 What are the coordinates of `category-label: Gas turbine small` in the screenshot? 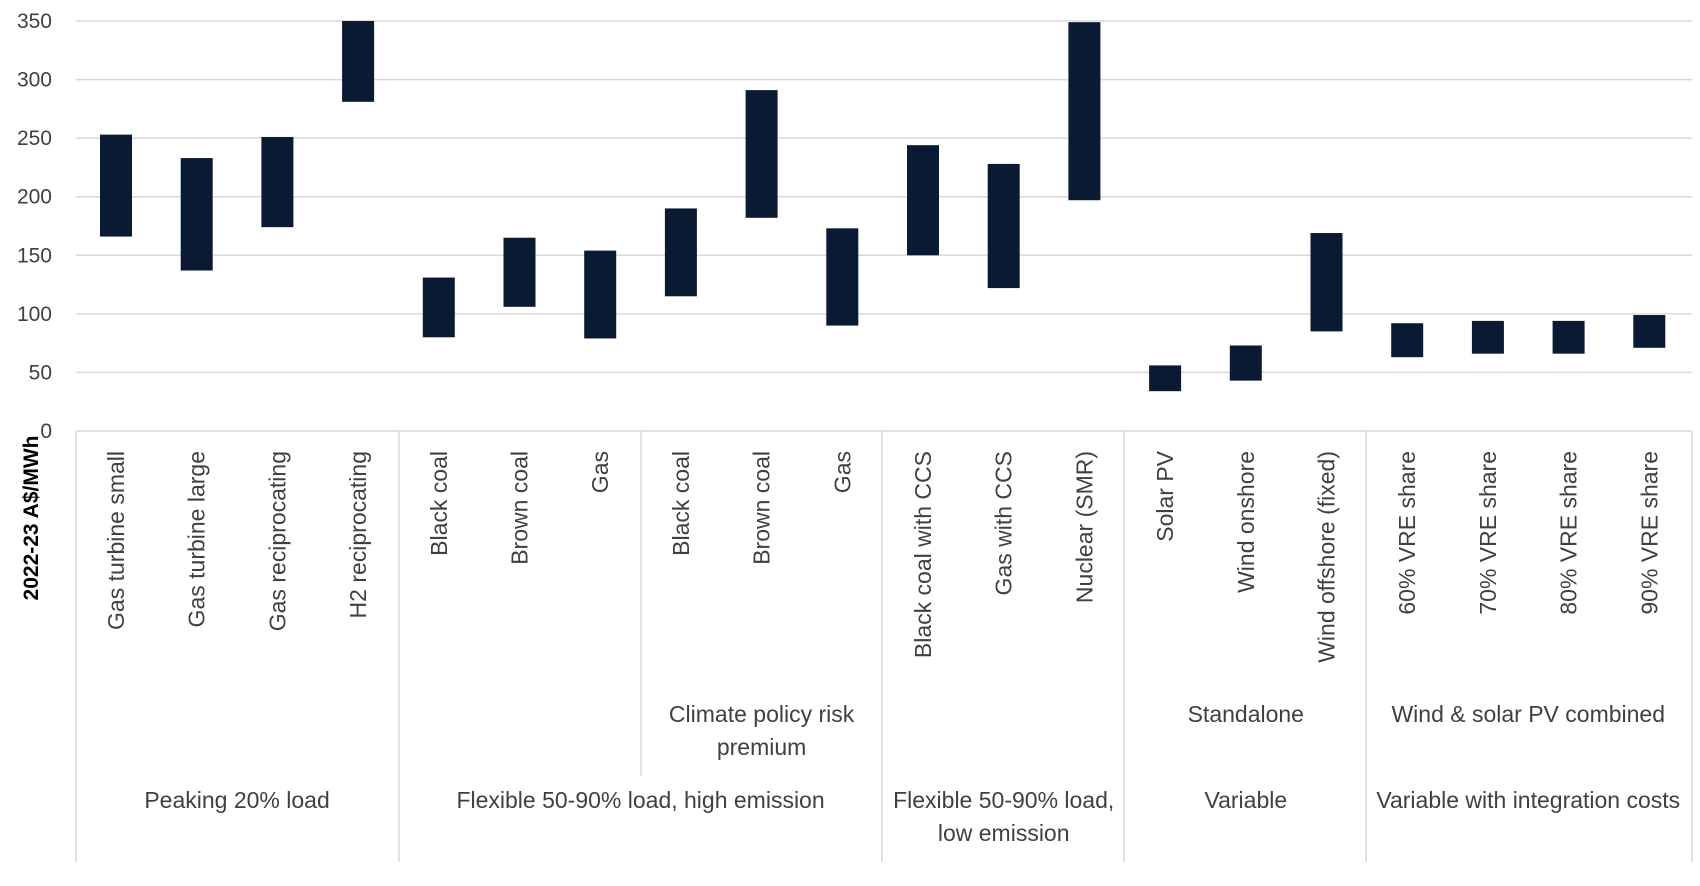 It's located at (116, 540).